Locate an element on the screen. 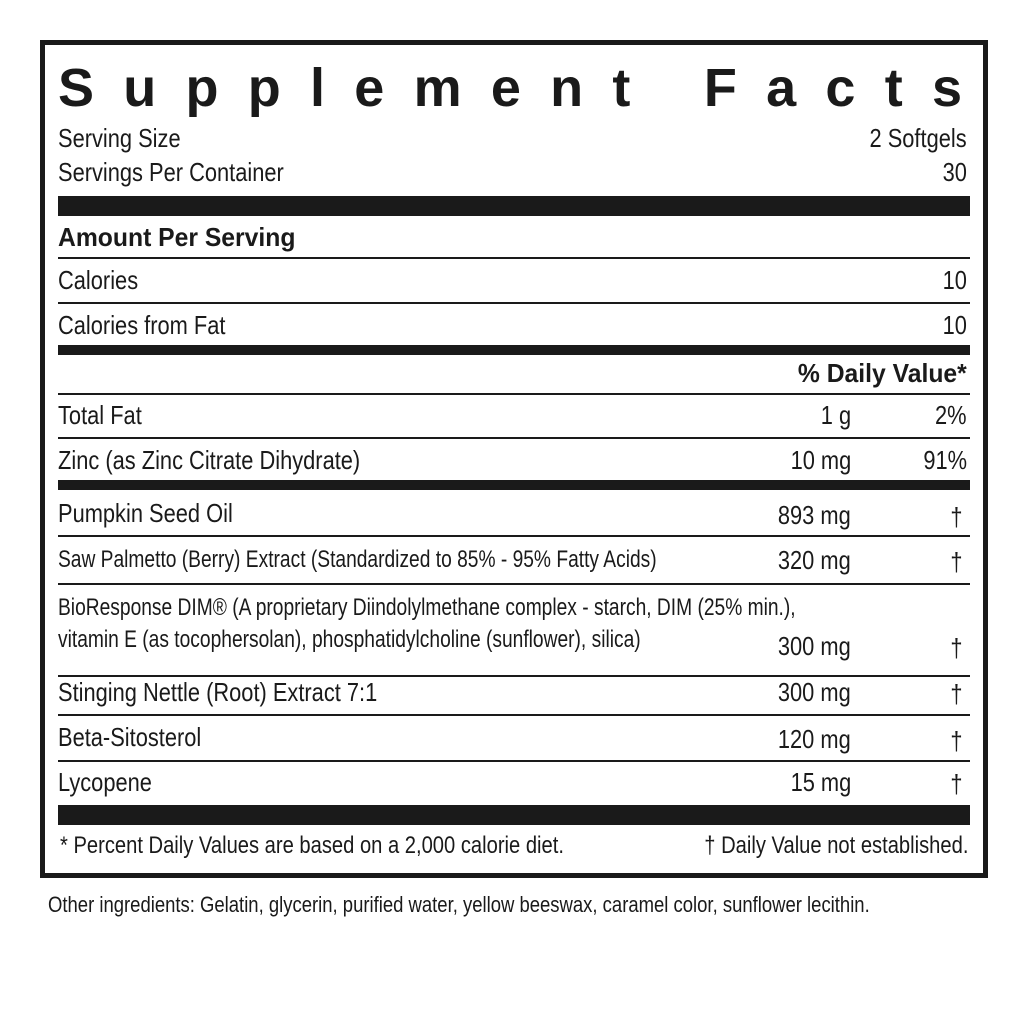 The height and width of the screenshot is (1028, 1028). ingredient-name: Lycopene is located at coordinates (105, 782).